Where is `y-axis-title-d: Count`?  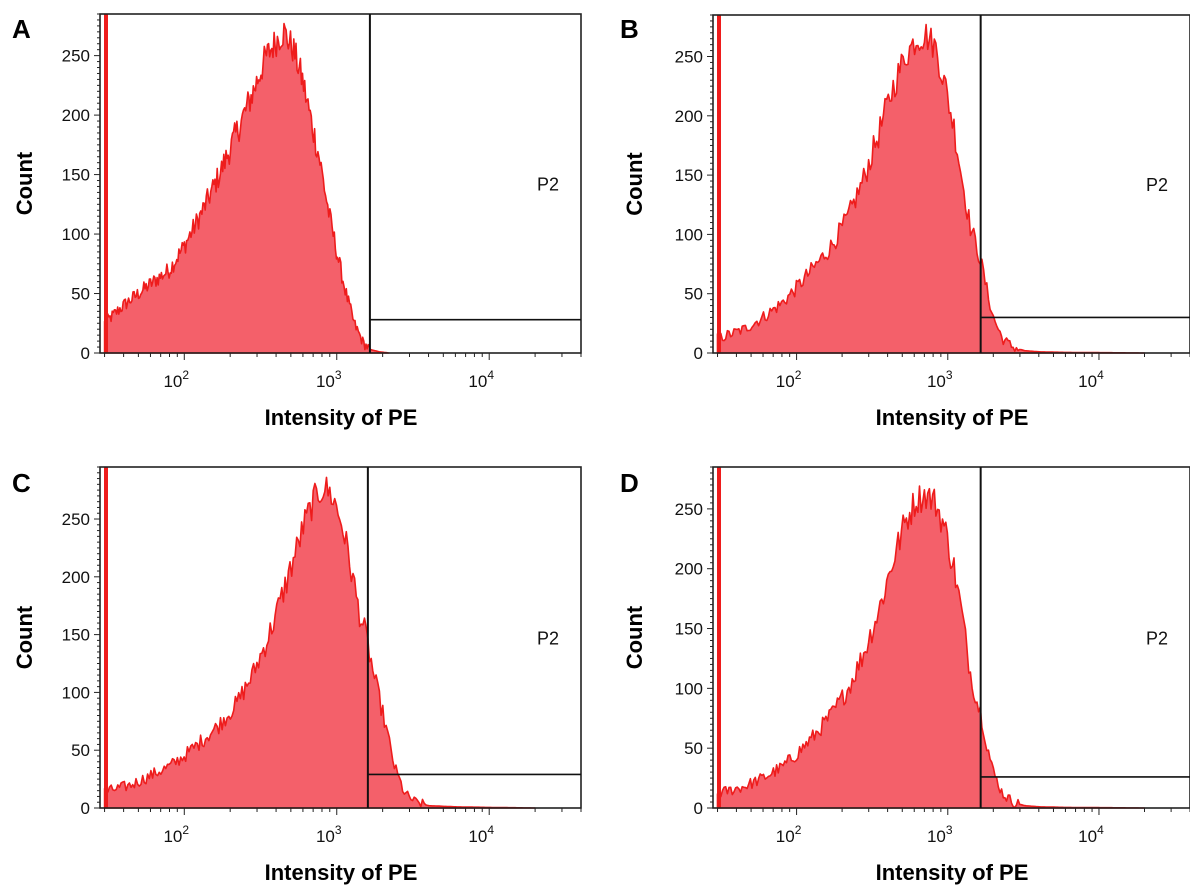
y-axis-title-d: Count is located at coordinates (634, 637).